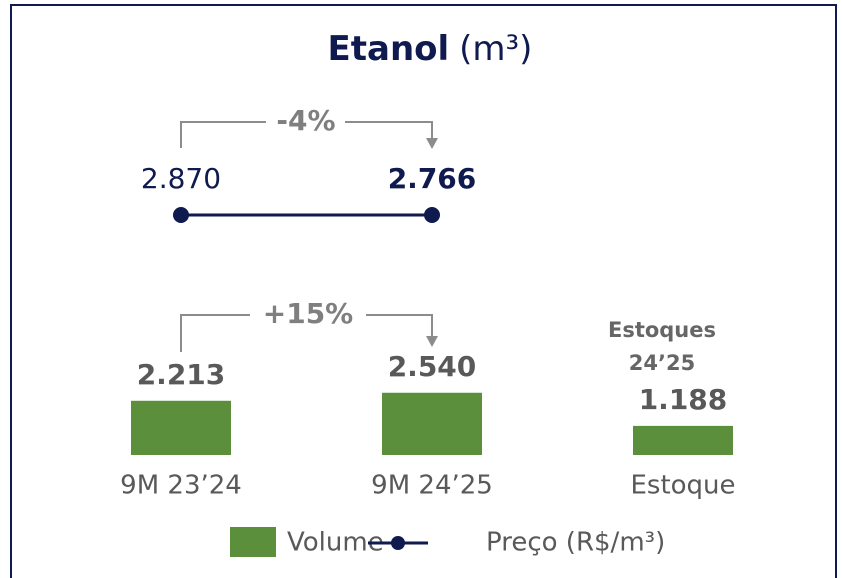  I want to click on legend-label: Preço (R$/m³), so click(575, 543).